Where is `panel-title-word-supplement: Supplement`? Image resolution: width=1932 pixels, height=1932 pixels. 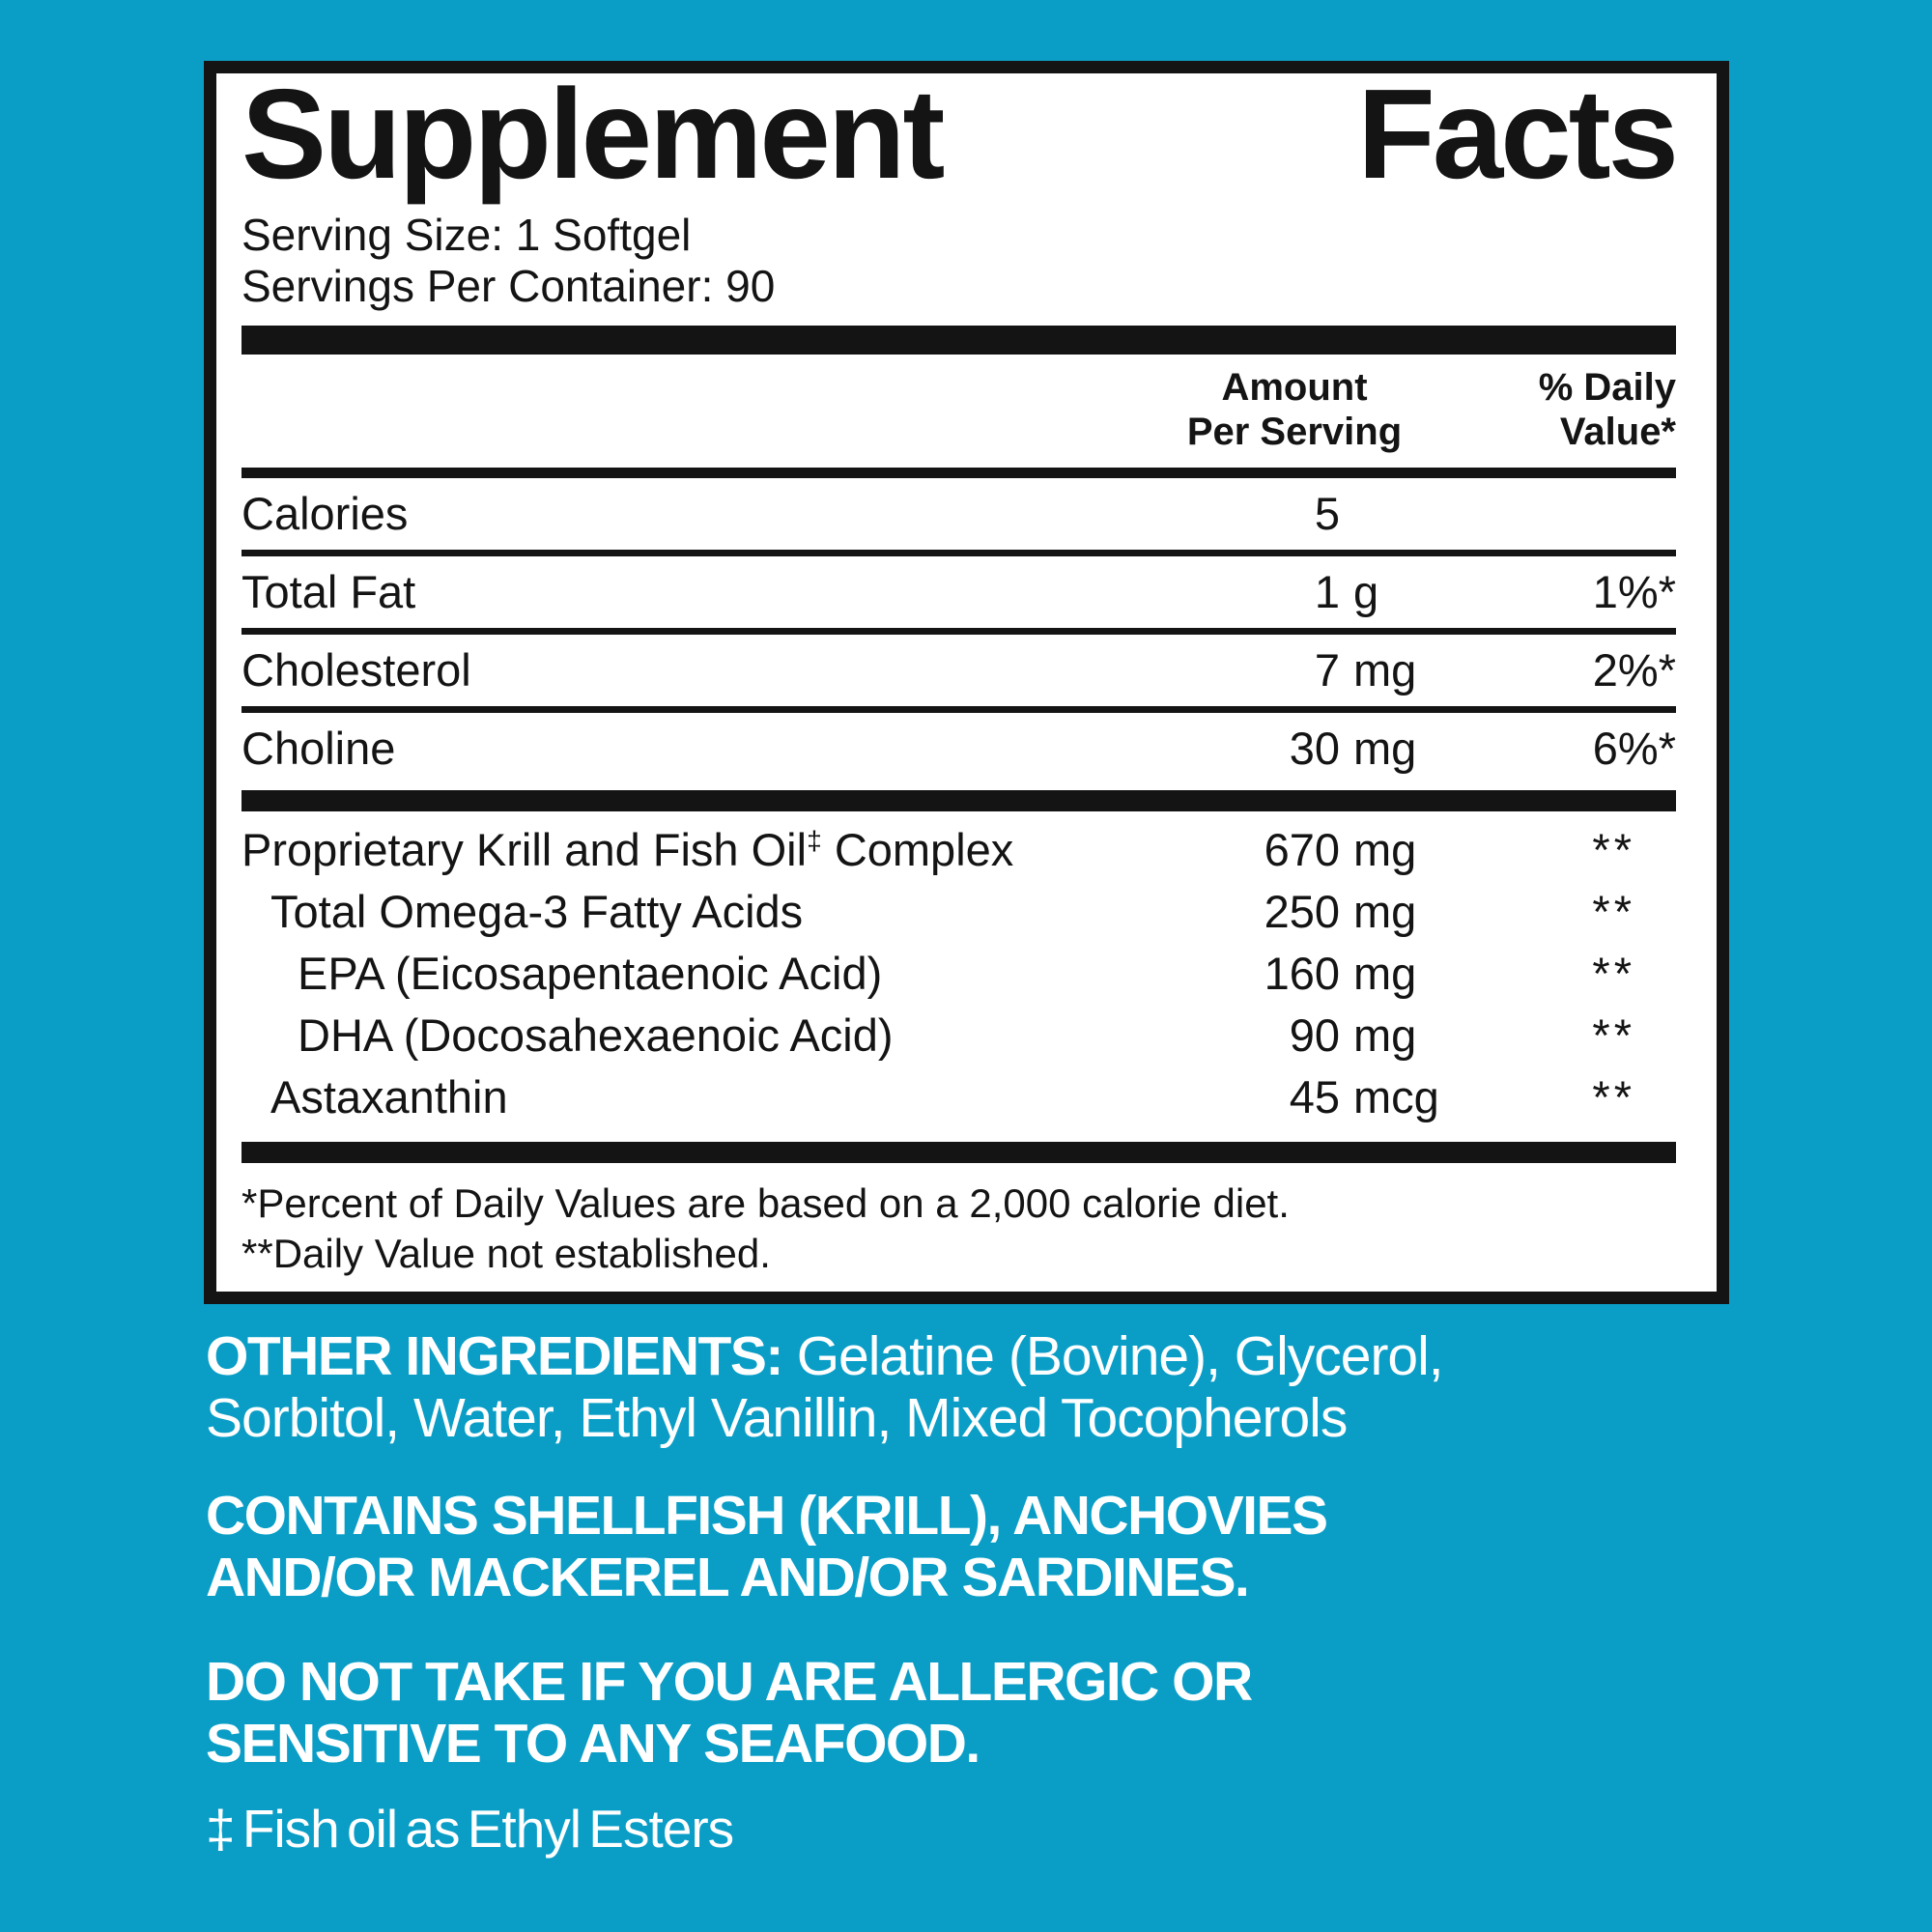 panel-title-word-supplement: Supplement is located at coordinates (593, 134).